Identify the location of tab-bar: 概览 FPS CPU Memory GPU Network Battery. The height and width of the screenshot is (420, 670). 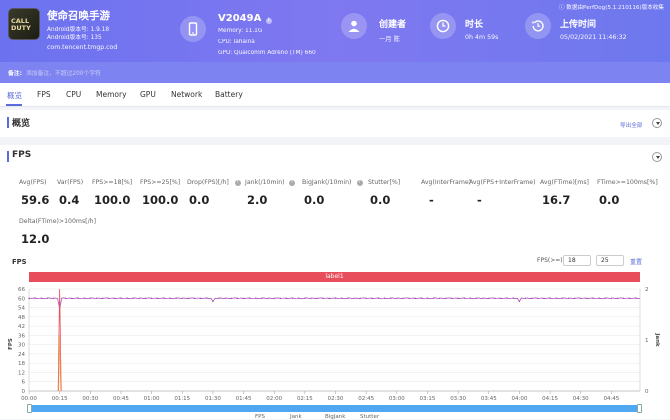
(335, 95).